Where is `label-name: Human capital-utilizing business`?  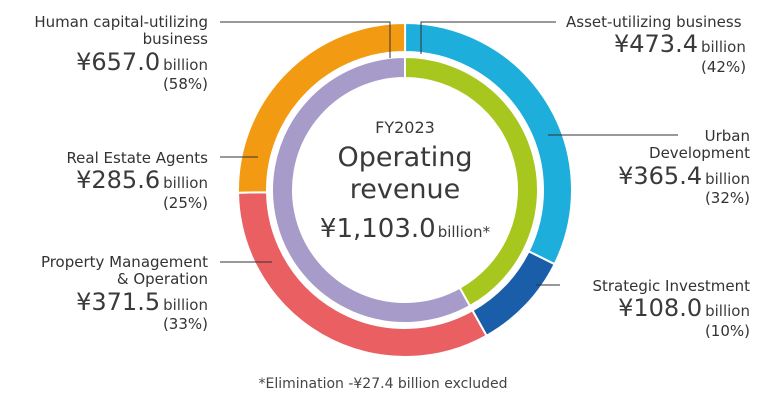 label-name: Human capital-utilizing business is located at coordinates (121, 31).